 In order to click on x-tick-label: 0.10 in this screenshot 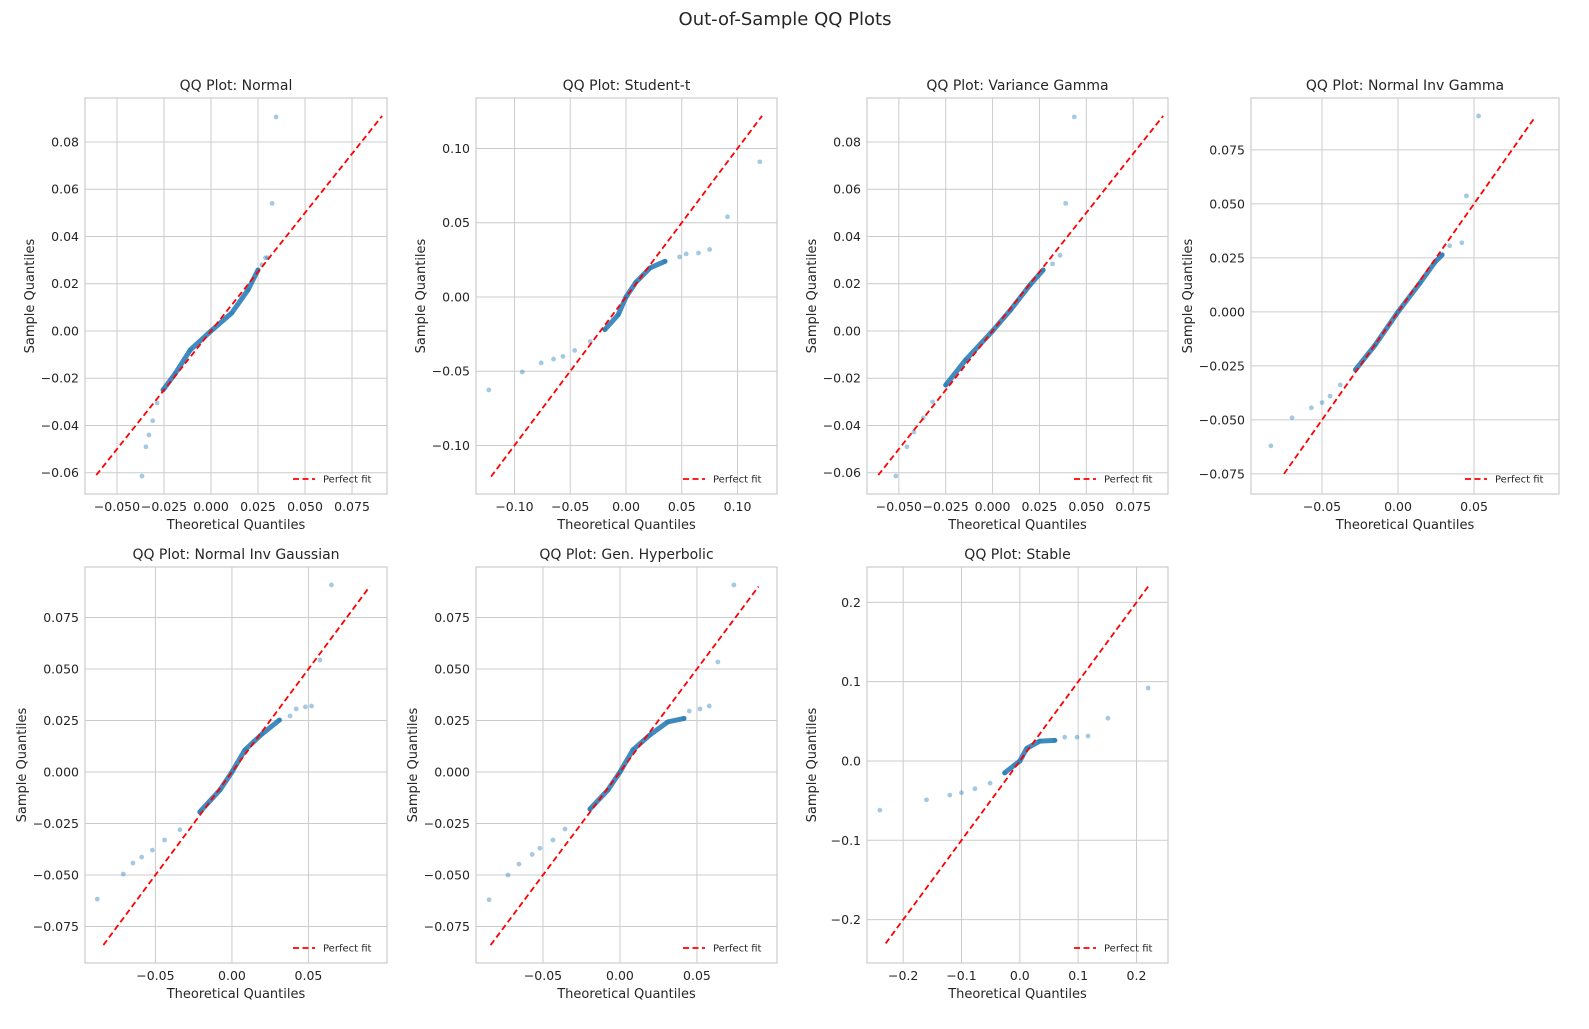, I will do `click(738, 506)`.